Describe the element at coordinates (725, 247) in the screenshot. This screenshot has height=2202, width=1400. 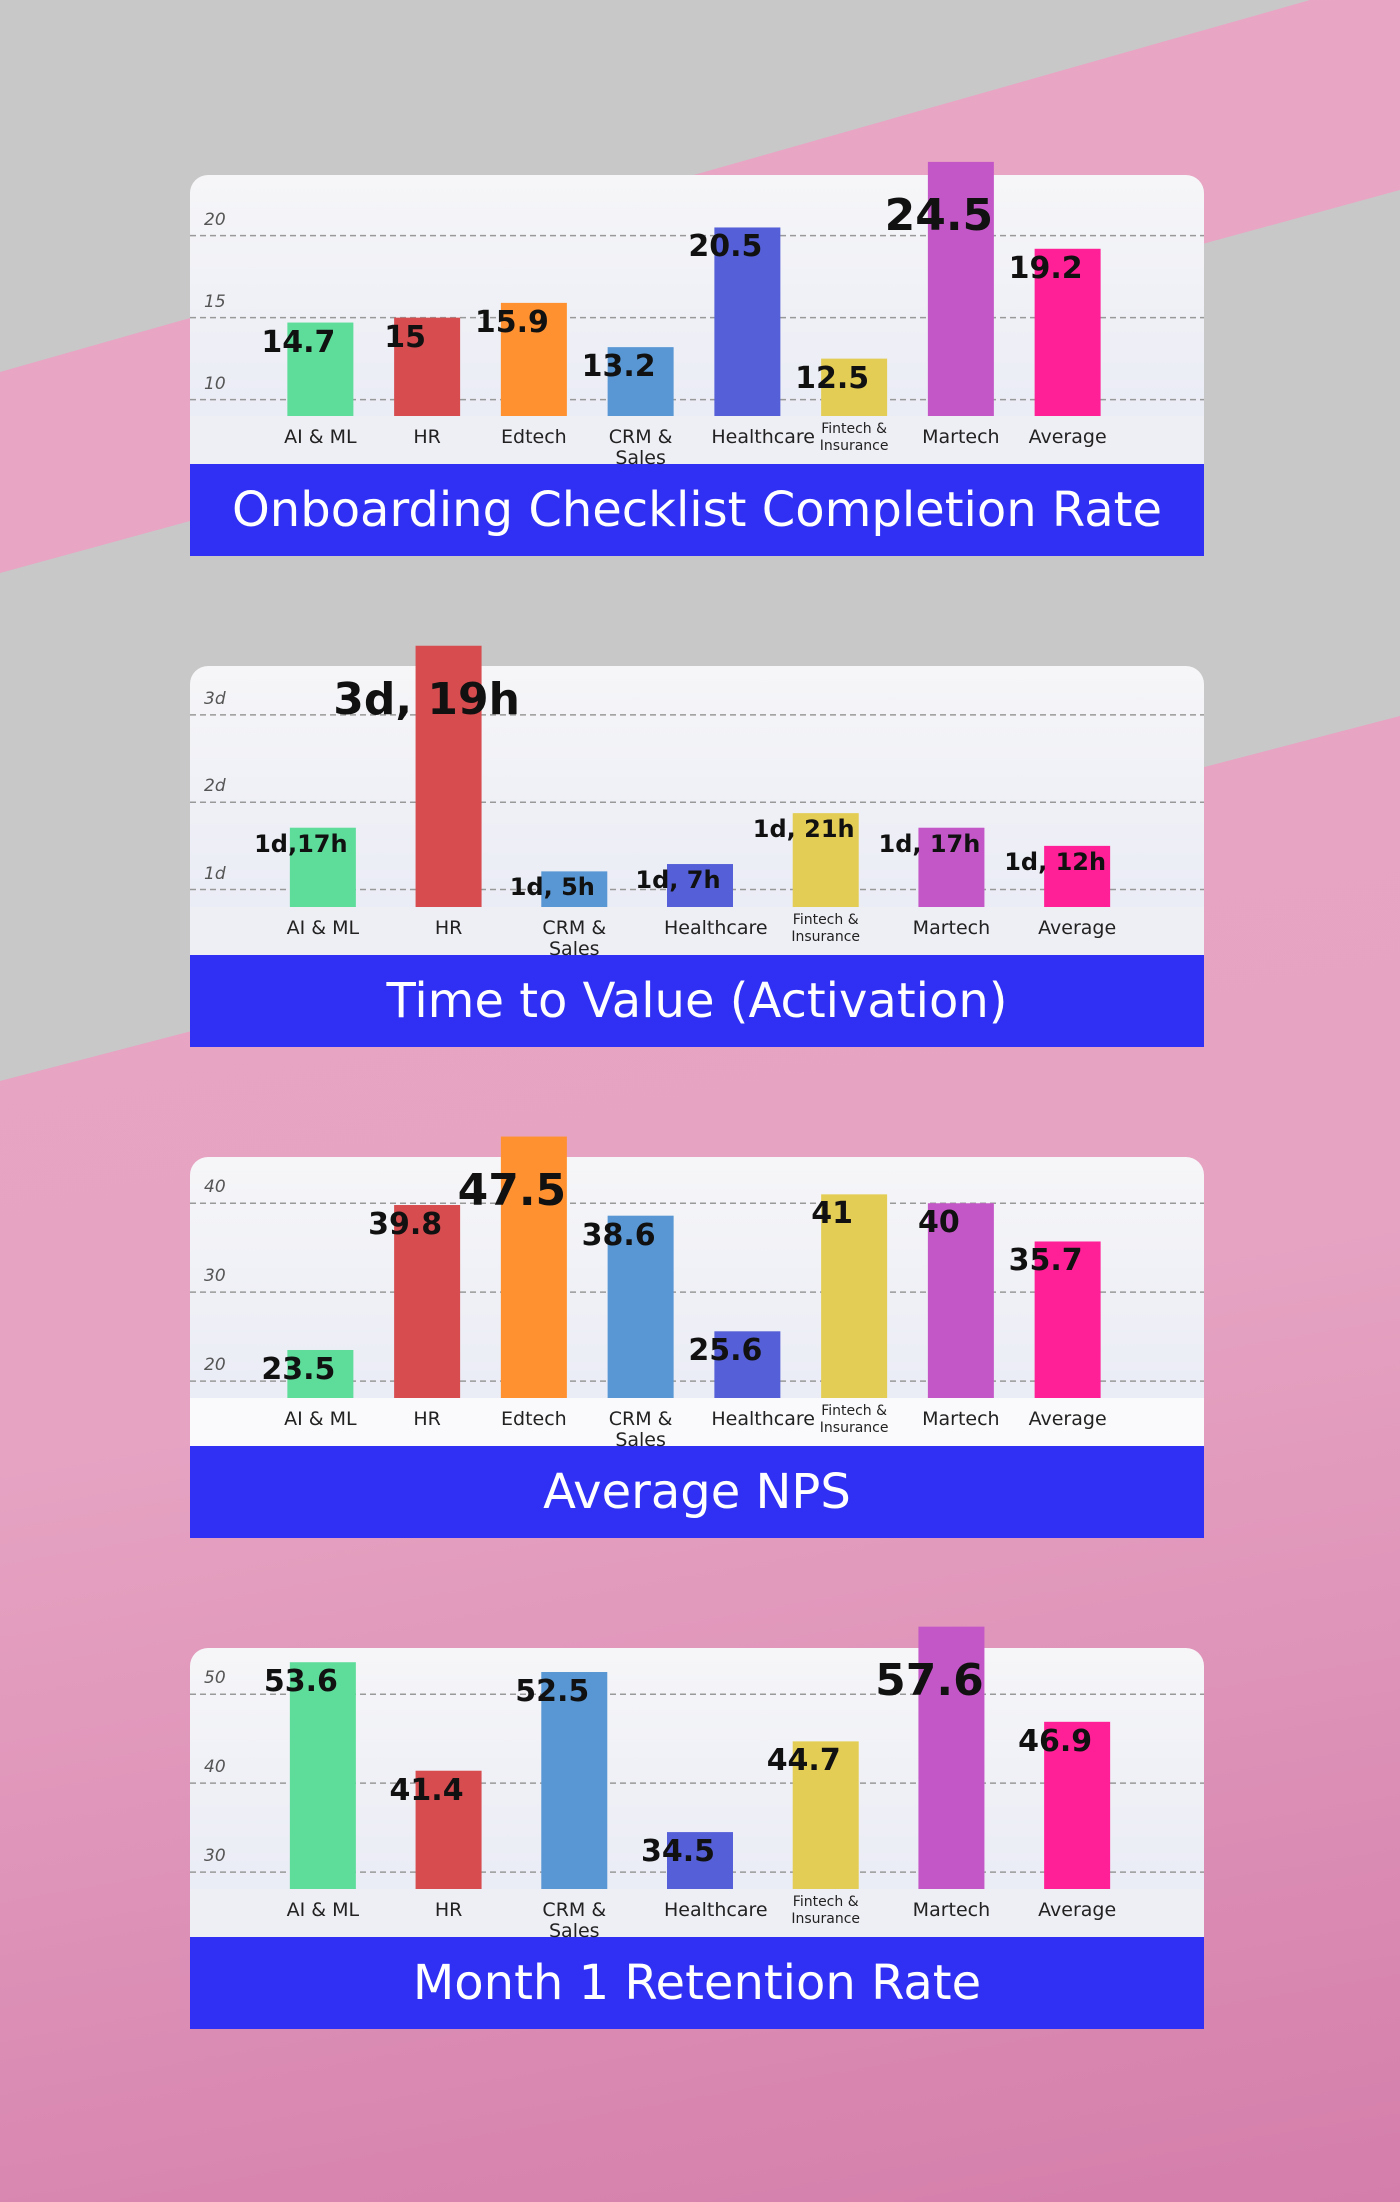
I see `data-label: 20.5` at that location.